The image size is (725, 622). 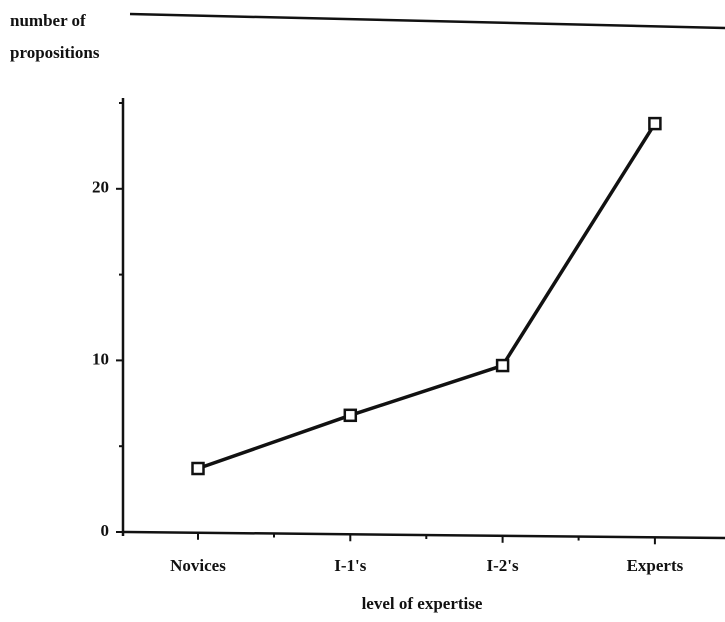 I want to click on y-axis-label: number of, so click(x=48, y=20).